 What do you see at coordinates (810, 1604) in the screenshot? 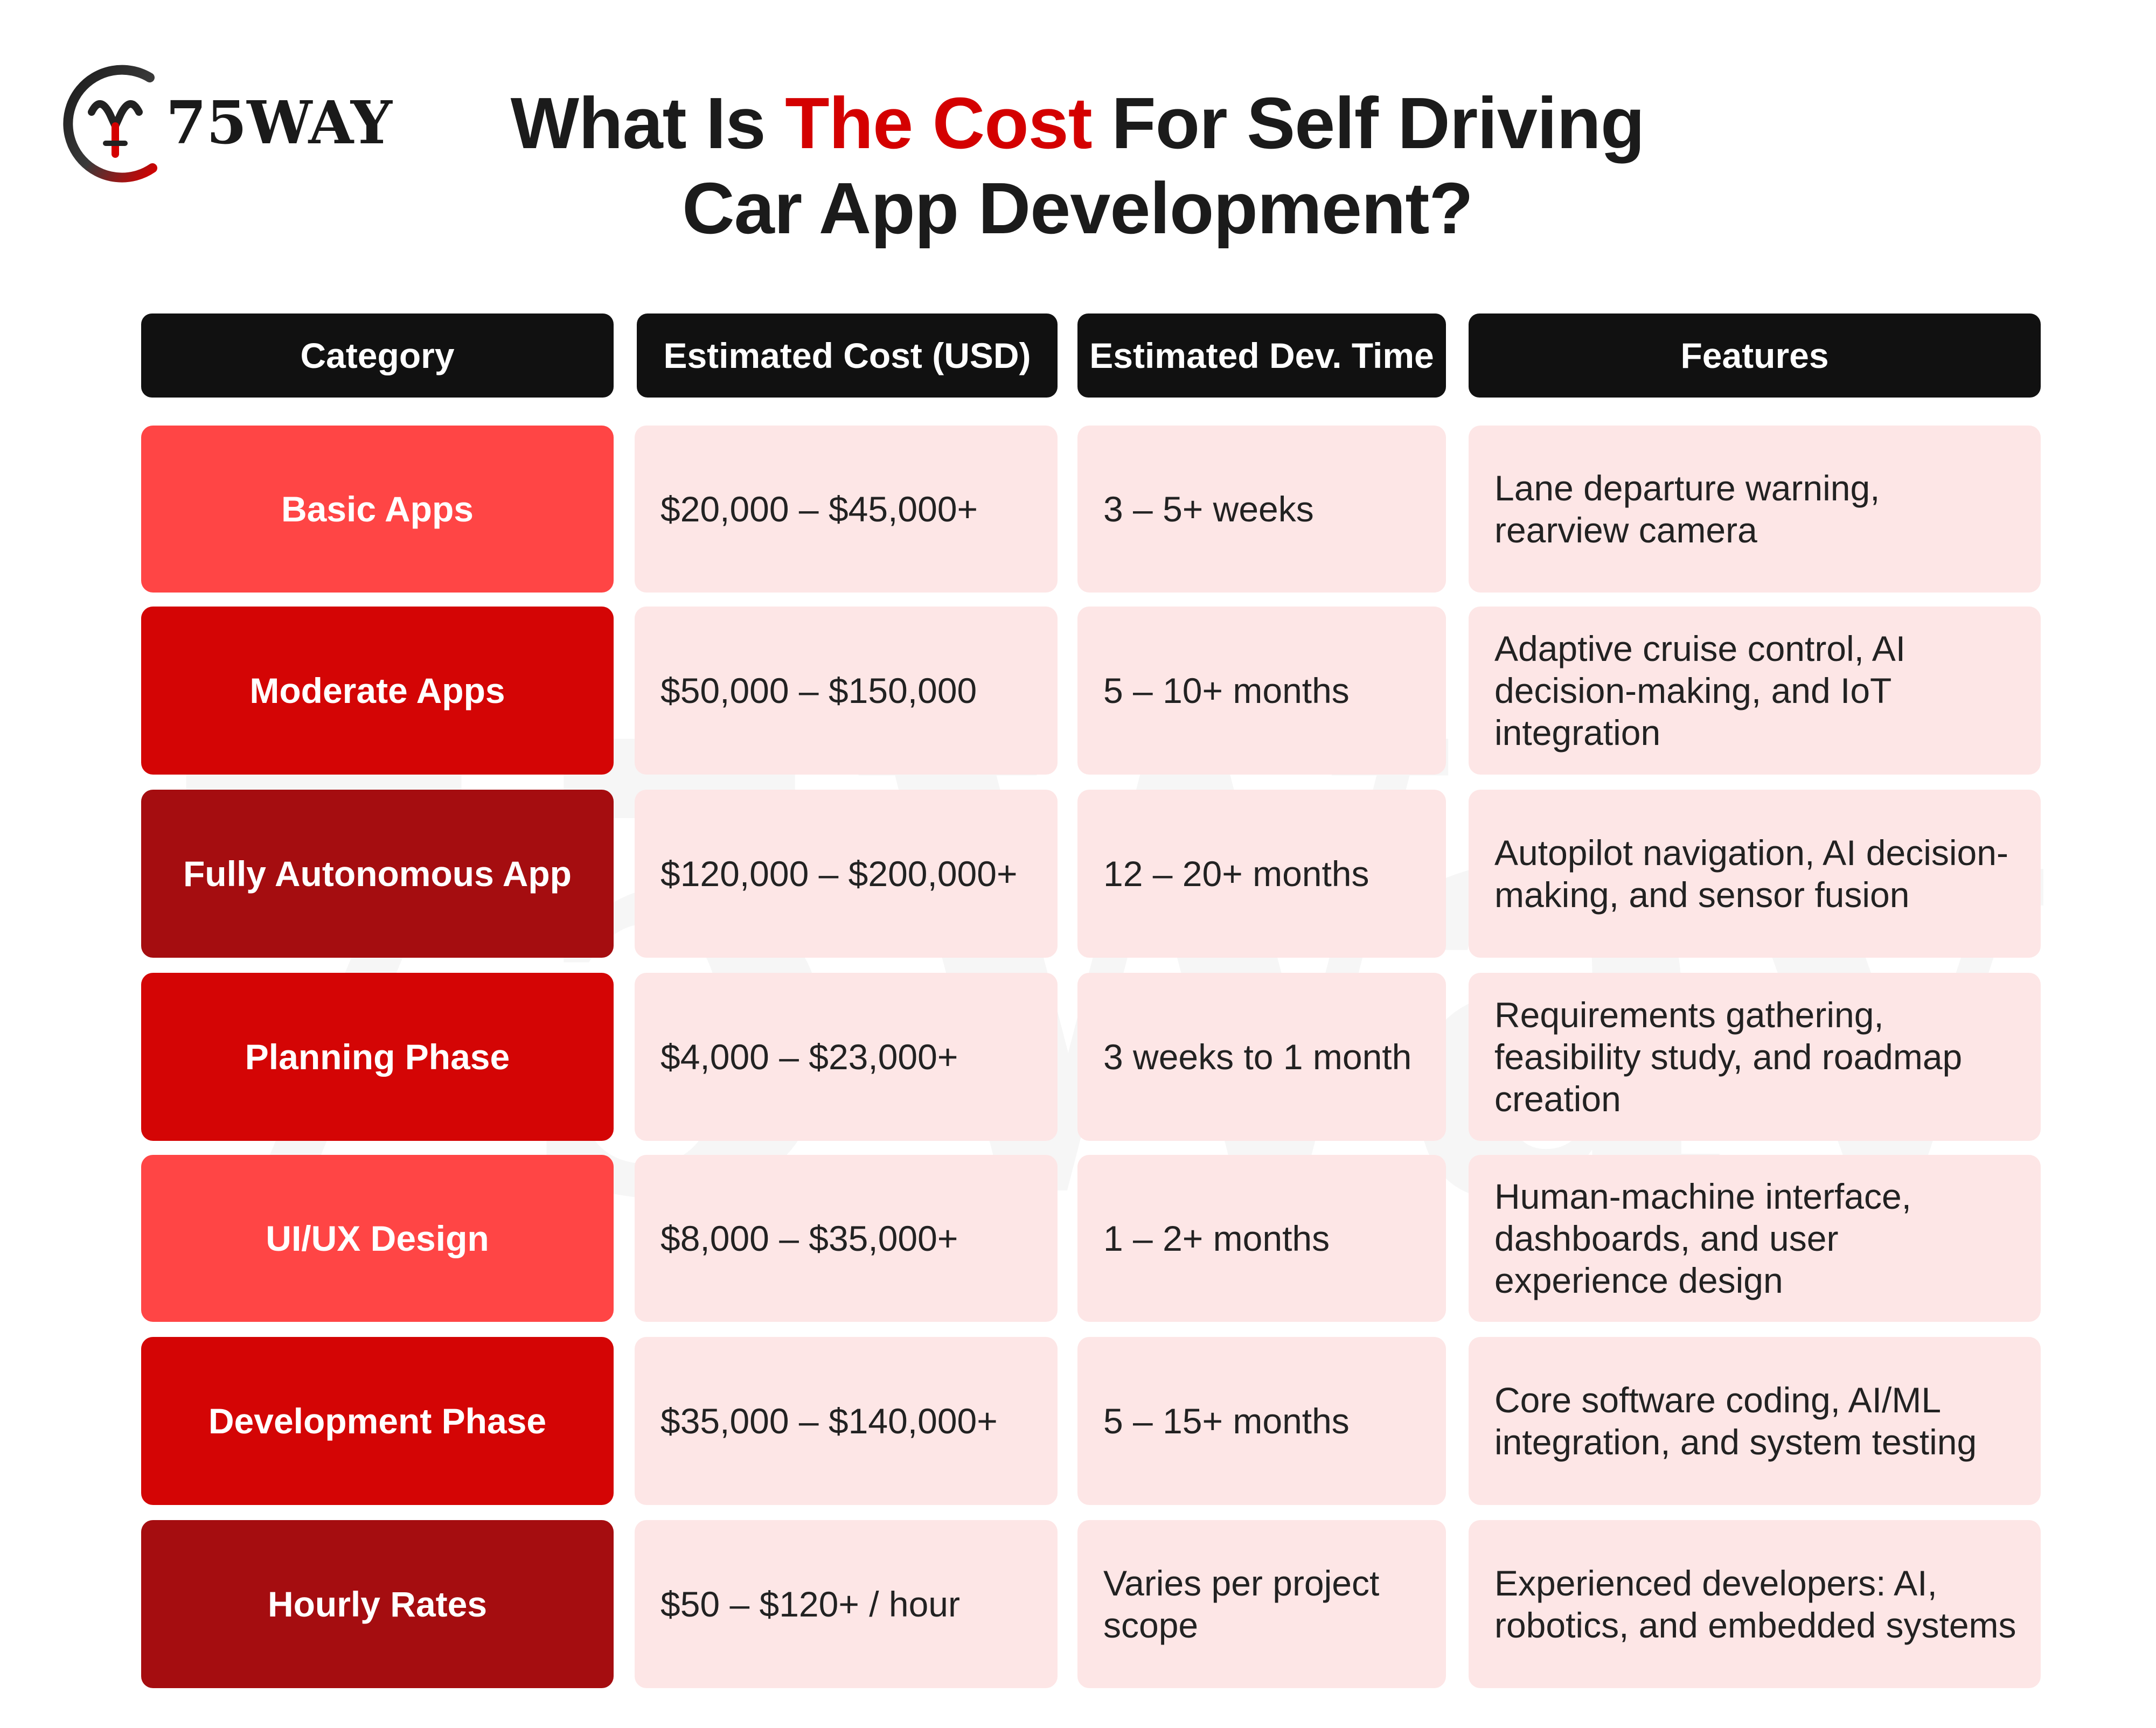
I see `cost-cell-text: $50 – $120+ / hour` at bounding box center [810, 1604].